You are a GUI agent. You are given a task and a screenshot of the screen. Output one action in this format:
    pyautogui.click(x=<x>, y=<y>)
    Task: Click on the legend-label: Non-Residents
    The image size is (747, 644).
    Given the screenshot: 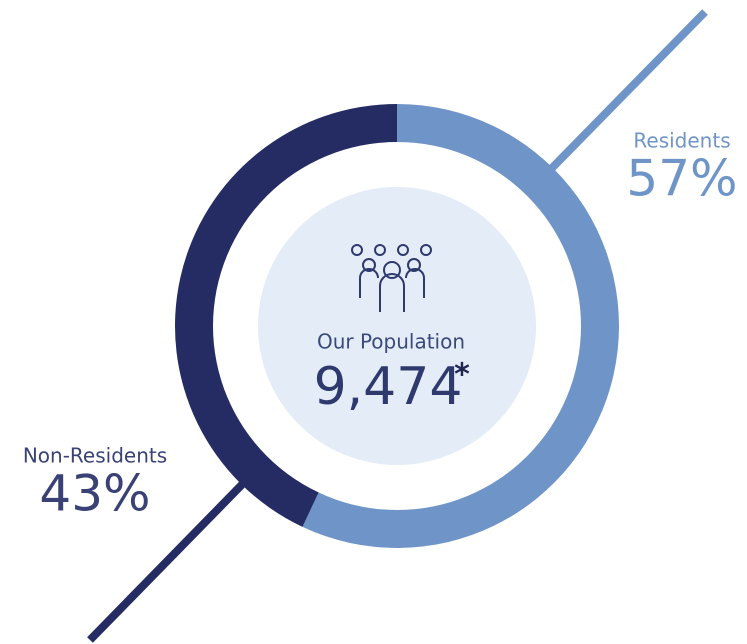 What is the action you would take?
    pyautogui.click(x=95, y=456)
    